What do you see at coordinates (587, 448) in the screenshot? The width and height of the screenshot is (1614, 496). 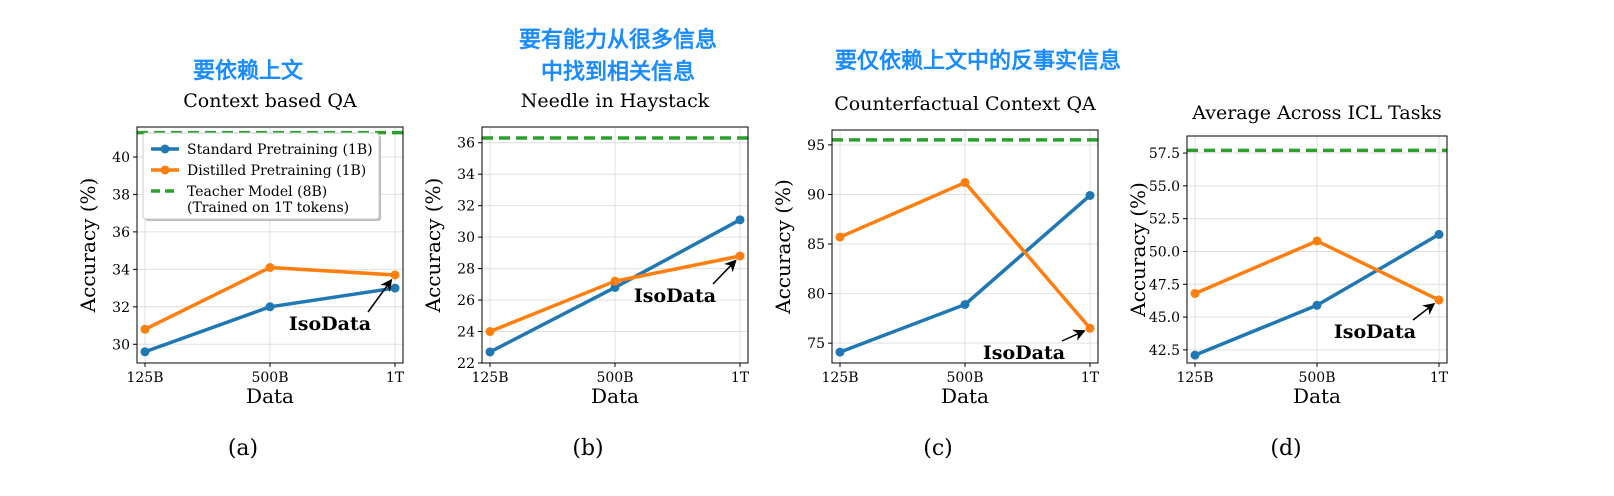 I see `panel-label: (b)` at bounding box center [587, 448].